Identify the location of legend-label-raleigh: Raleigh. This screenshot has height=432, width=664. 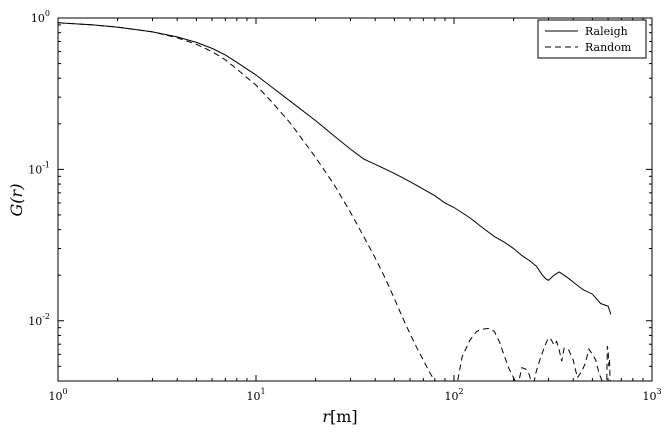
(606, 31).